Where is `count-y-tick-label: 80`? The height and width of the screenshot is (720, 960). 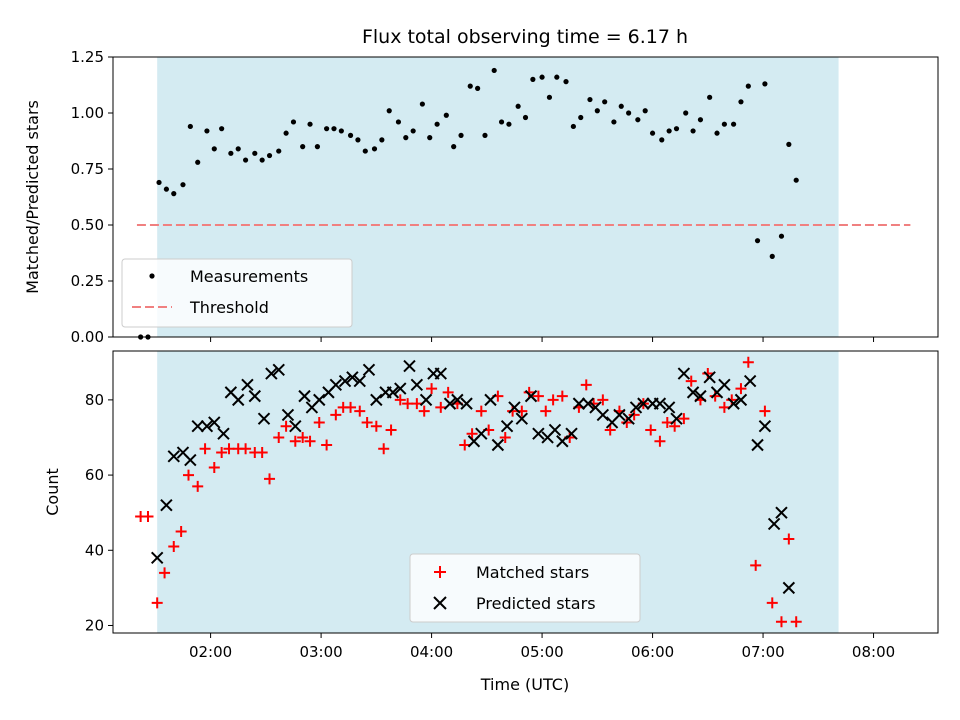
count-y-tick-label: 80 is located at coordinates (94, 400).